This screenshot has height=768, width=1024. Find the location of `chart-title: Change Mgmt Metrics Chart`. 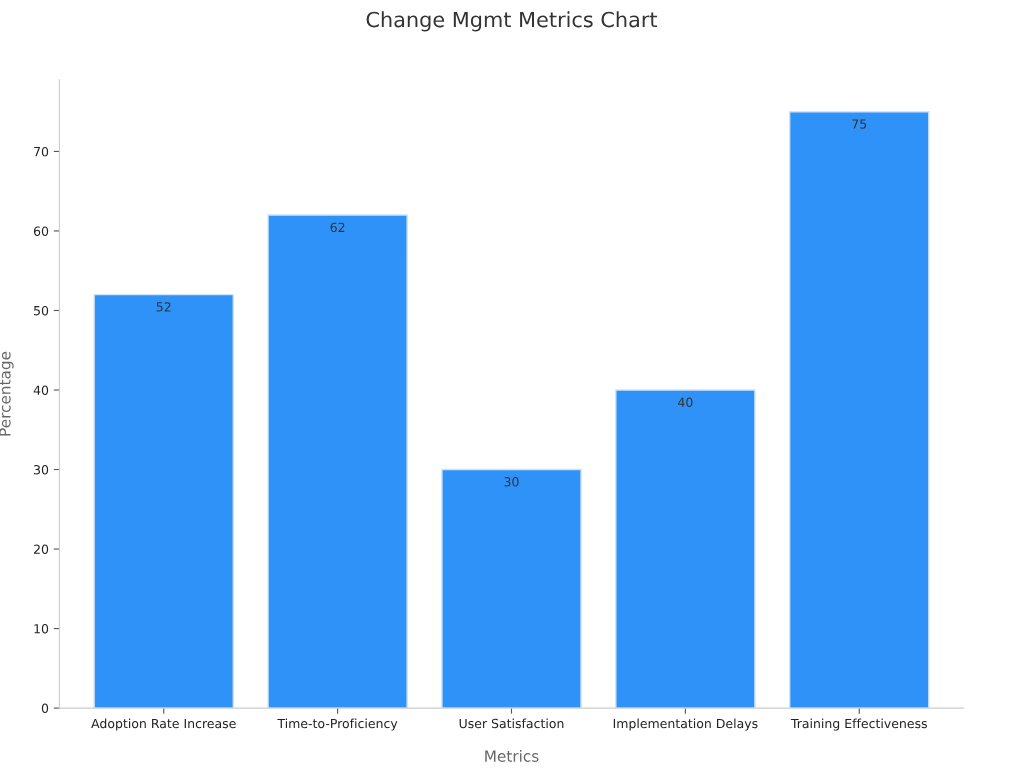

chart-title: Change Mgmt Metrics Chart is located at coordinates (512, 21).